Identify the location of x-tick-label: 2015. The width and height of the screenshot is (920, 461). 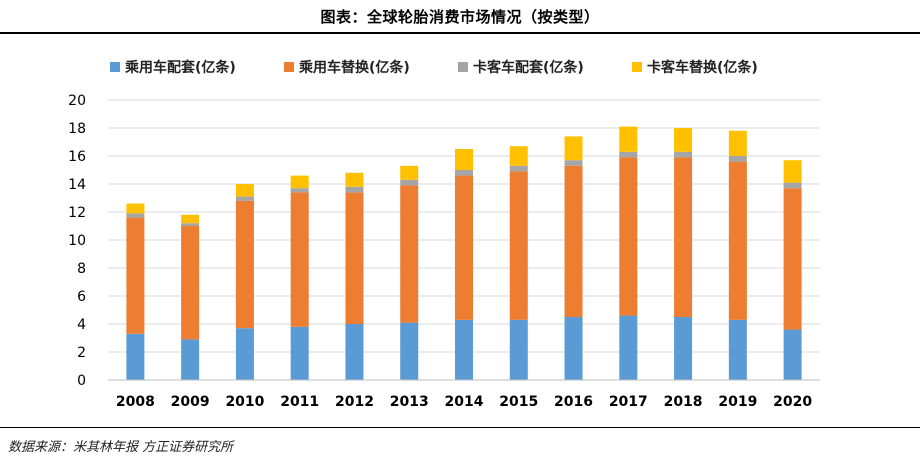
(518, 402).